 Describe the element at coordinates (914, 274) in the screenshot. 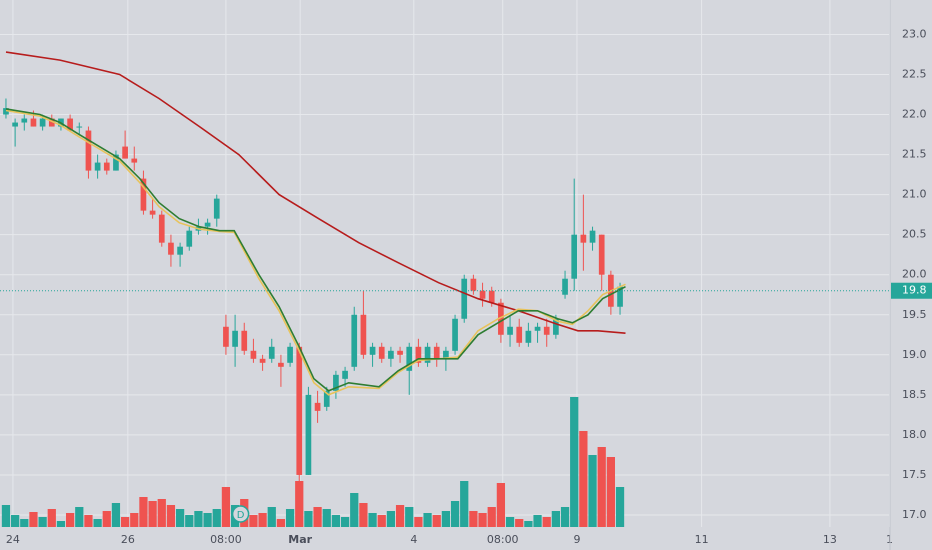

I see `y-tick-label: 20.0` at that location.